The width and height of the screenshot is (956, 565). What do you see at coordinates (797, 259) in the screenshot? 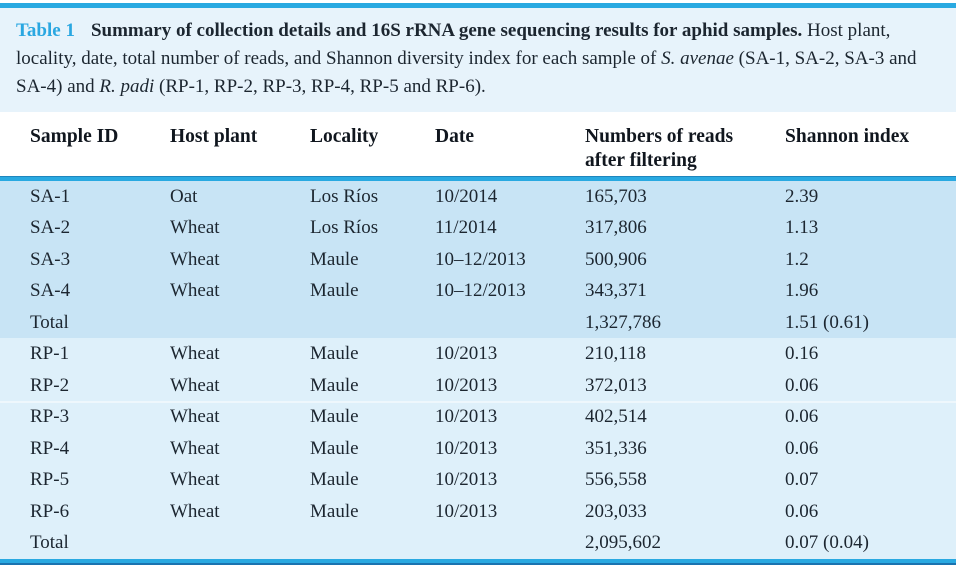
I see `cell-shannon: 1.2` at bounding box center [797, 259].